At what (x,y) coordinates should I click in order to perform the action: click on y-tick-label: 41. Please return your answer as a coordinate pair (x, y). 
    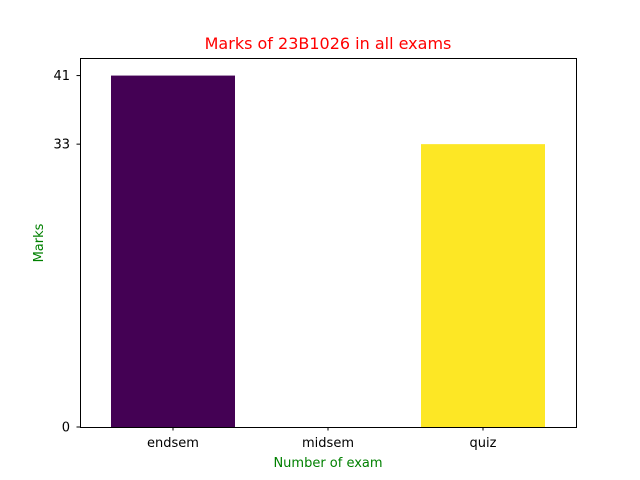
    Looking at the image, I should click on (61, 76).